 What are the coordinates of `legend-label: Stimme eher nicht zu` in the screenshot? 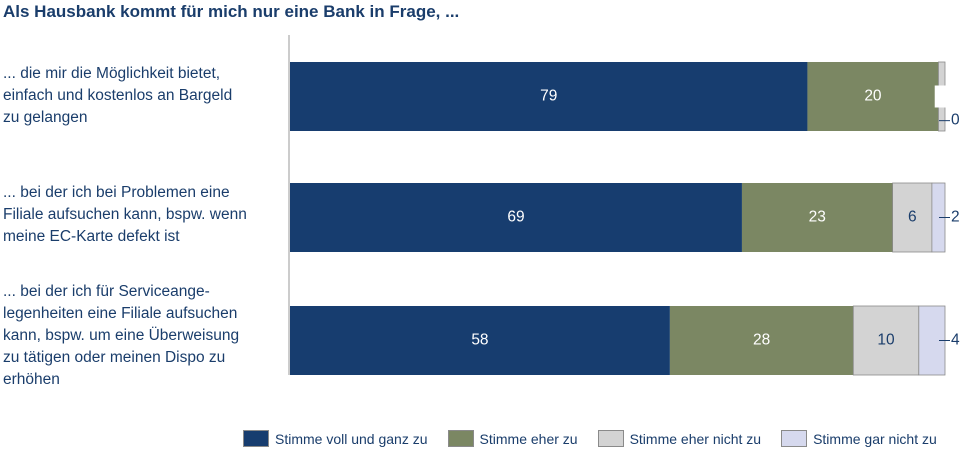 It's located at (695, 438).